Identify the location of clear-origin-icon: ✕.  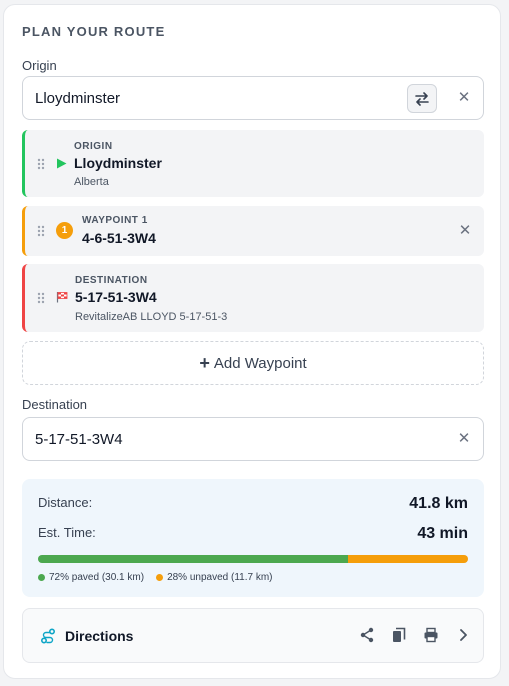
(464, 97).